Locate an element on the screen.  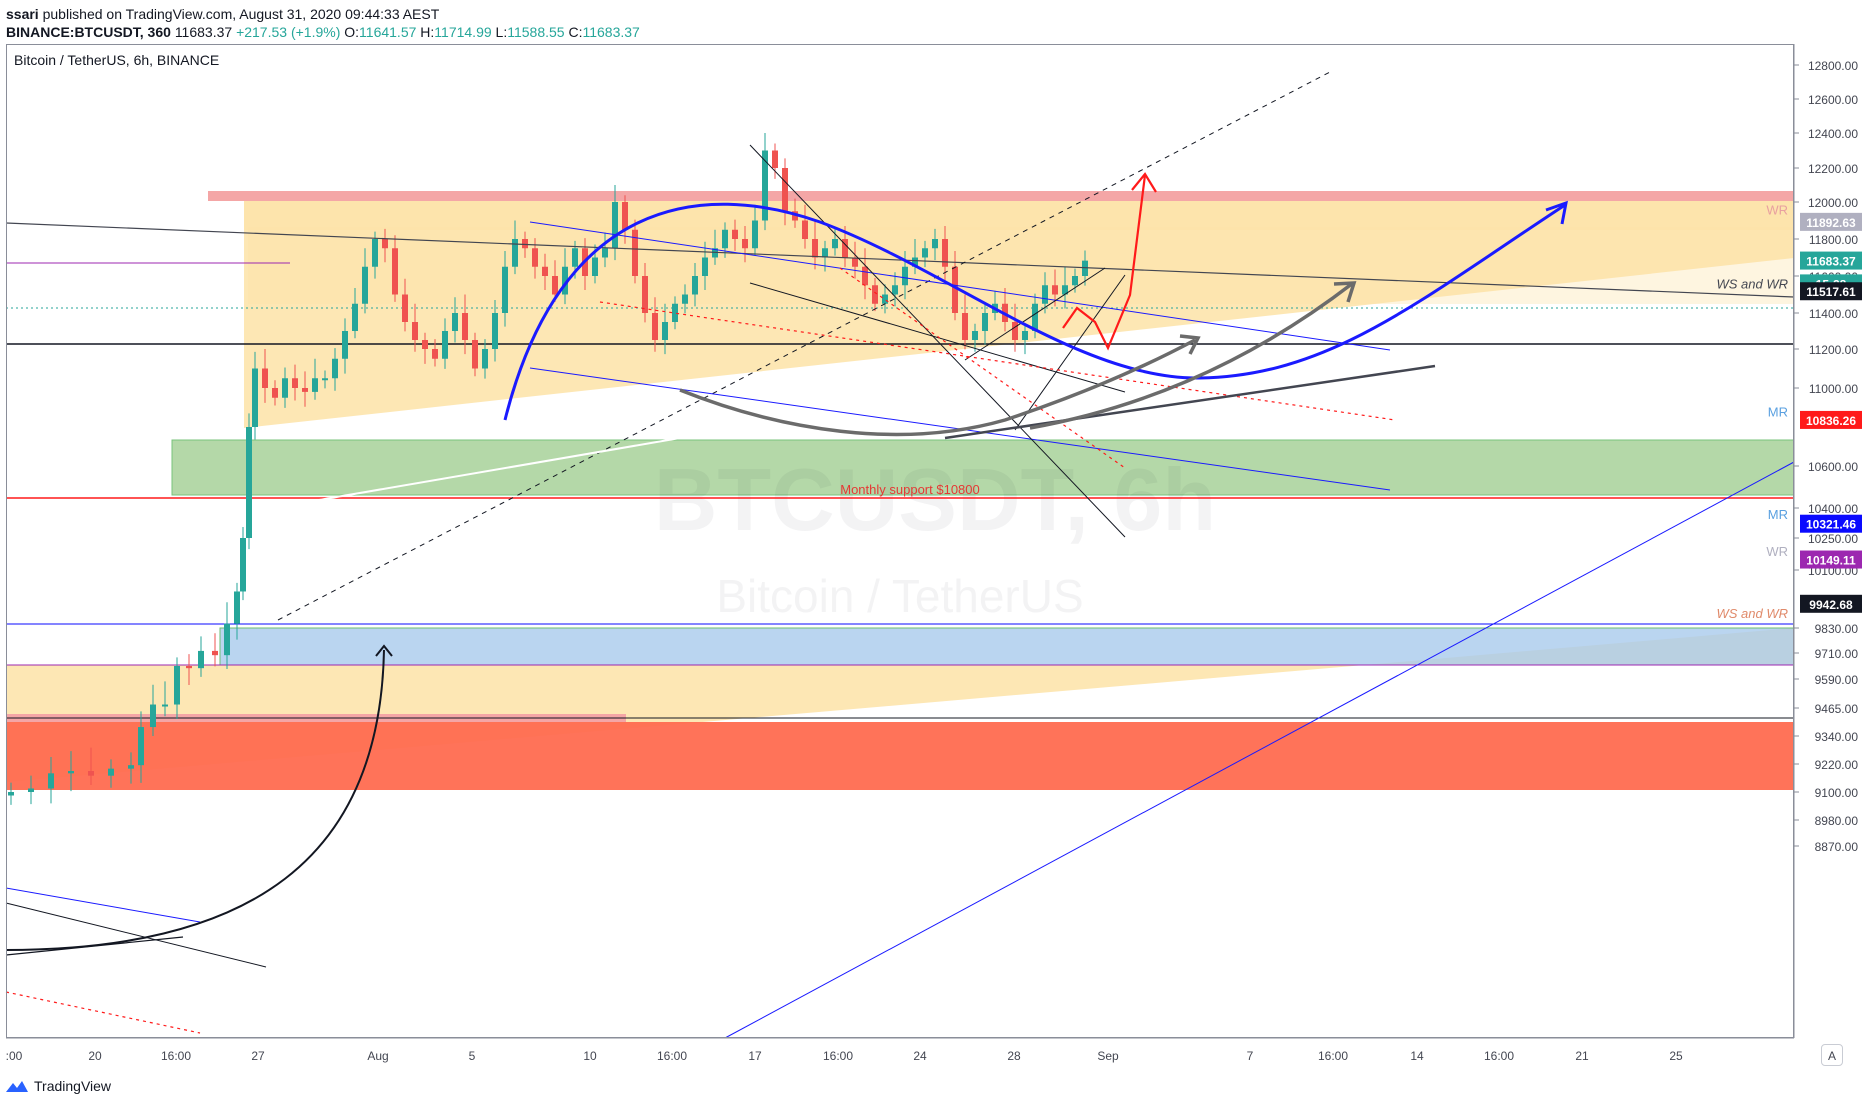
white-support-line is located at coordinates (485, 471).